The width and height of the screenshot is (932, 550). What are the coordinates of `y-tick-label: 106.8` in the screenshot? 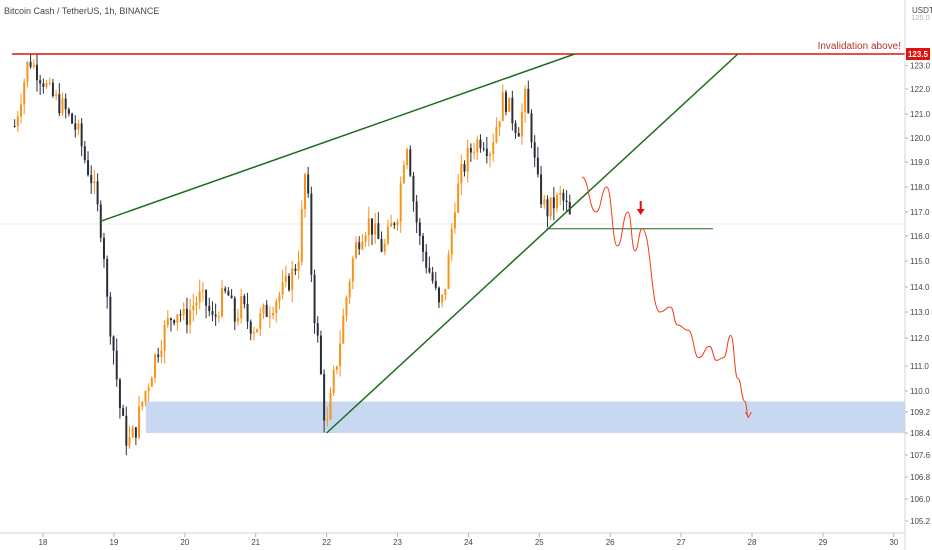 It's located at (920, 477).